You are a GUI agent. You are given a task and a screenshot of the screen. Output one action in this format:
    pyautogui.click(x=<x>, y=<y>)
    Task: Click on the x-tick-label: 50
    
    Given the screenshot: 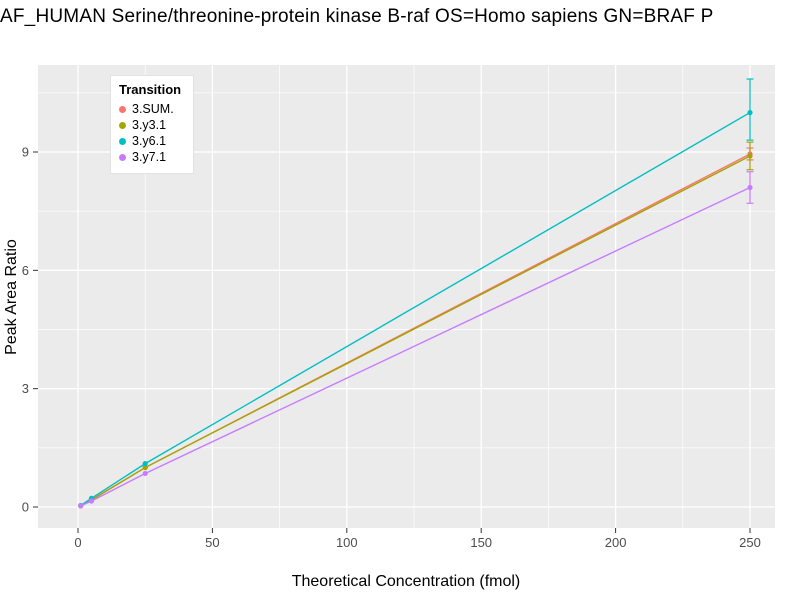 What is the action you would take?
    pyautogui.click(x=212, y=542)
    